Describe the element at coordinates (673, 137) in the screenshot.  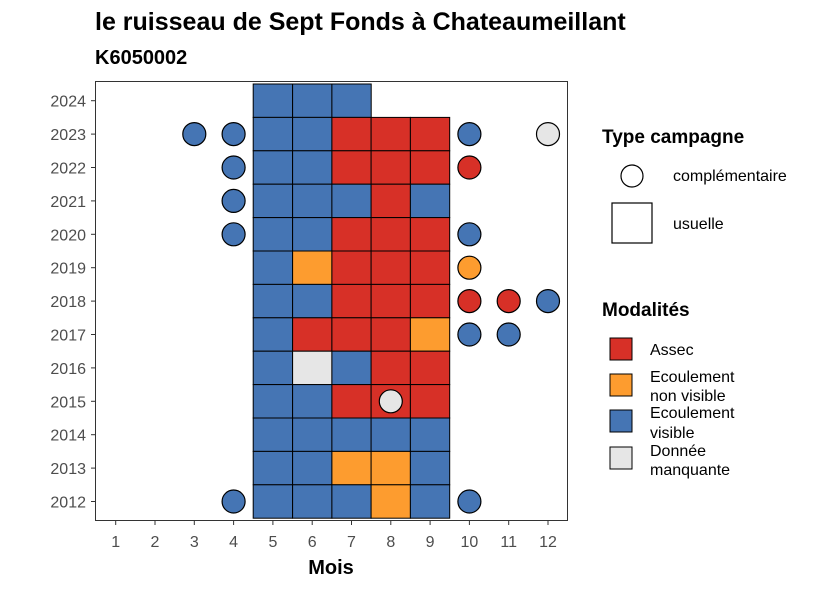
I see `legend-type-title: Type campagne` at that location.